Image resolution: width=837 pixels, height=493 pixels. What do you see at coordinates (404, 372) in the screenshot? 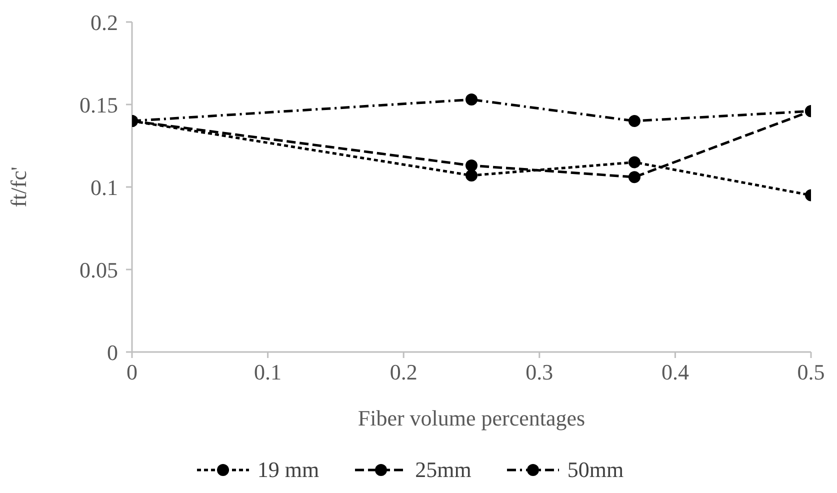
I see `x-tick-label: 0.2` at bounding box center [404, 372].